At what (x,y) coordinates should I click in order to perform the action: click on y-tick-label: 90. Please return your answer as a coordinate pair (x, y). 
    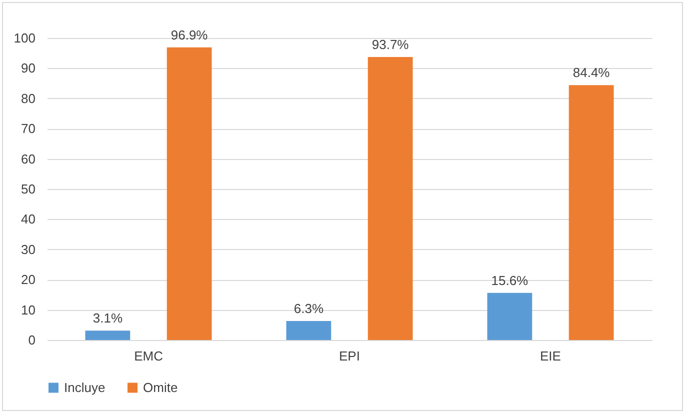
    Looking at the image, I should click on (28, 68).